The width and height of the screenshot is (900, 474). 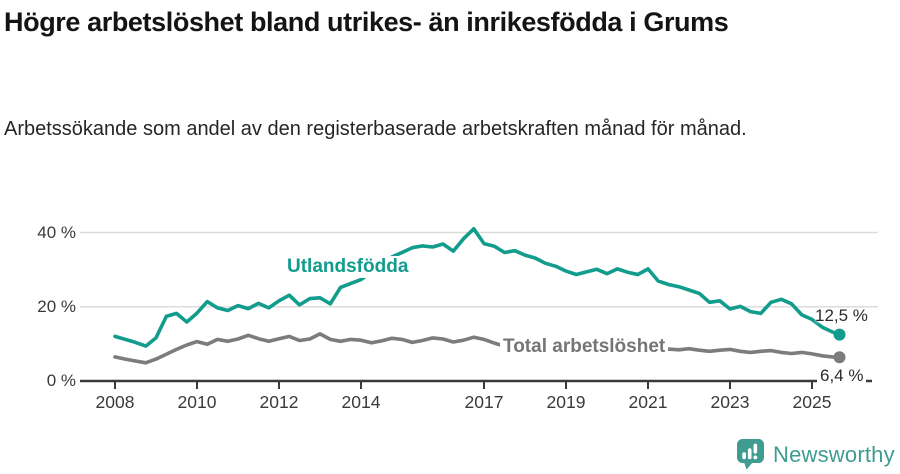 I want to click on x-axis-label: 2025, so click(x=812, y=402).